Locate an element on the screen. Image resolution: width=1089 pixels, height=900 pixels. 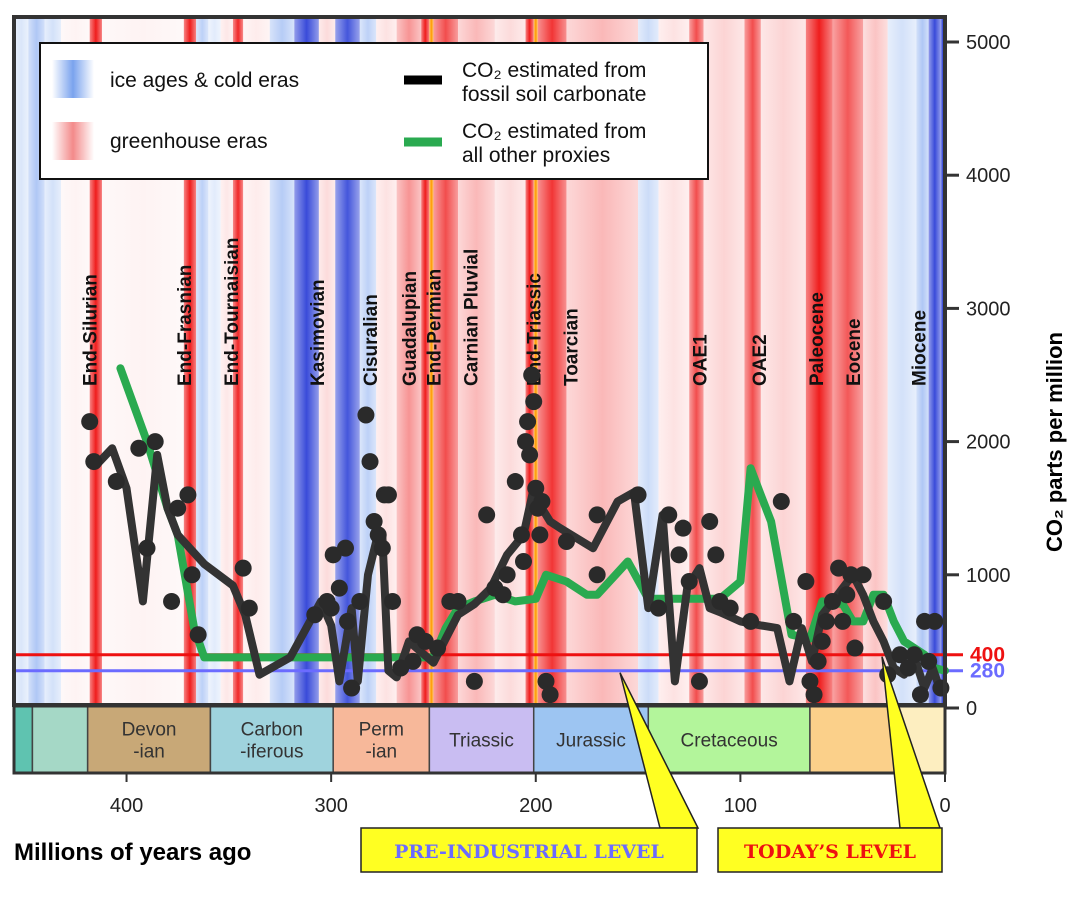
today-box is located at coordinates (830, 850).